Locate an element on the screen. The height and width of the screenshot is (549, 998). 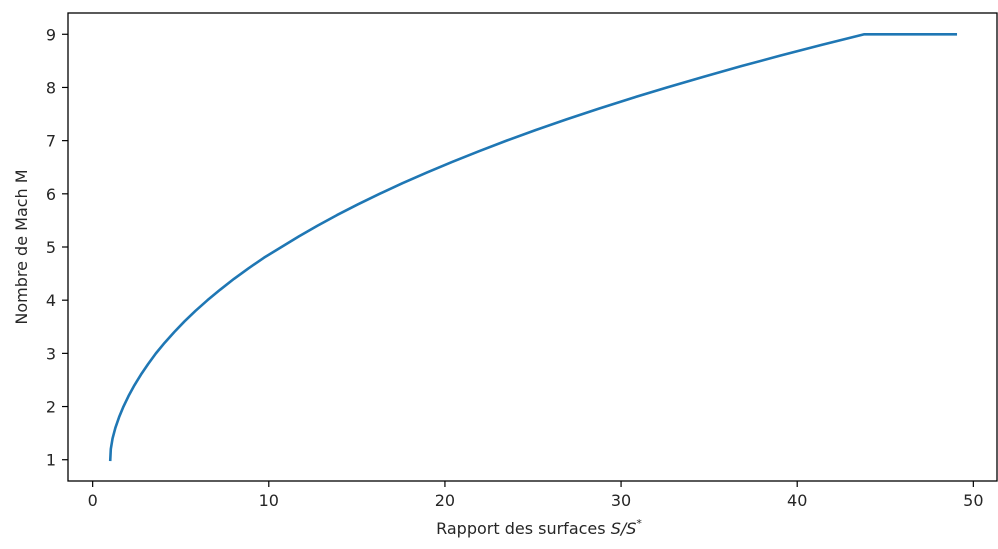
x-axis: 0 10 20 30 40 50 is located at coordinates (536, 495).